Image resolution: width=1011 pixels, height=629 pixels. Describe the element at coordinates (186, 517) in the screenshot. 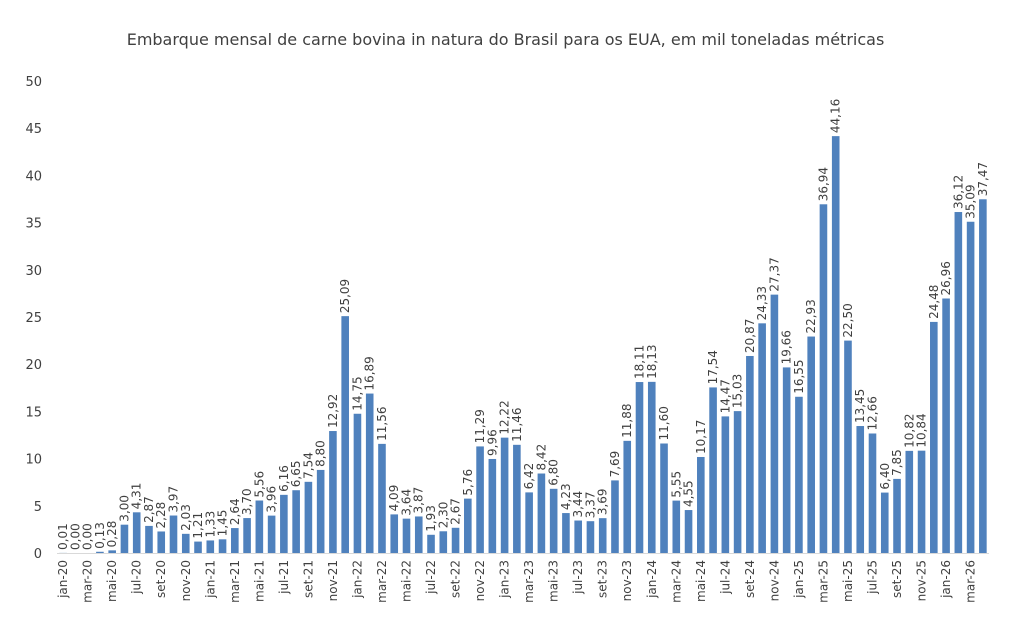

I see `bar-value-label: 2,03` at that location.